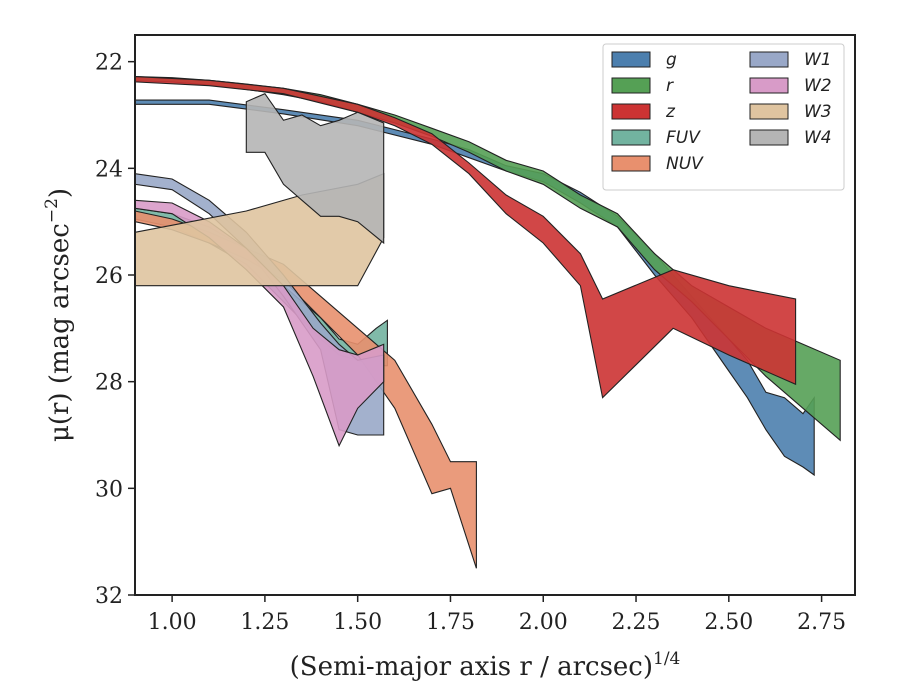 The height and width of the screenshot is (700, 900). I want to click on legend-label-r: r, so click(670, 86).